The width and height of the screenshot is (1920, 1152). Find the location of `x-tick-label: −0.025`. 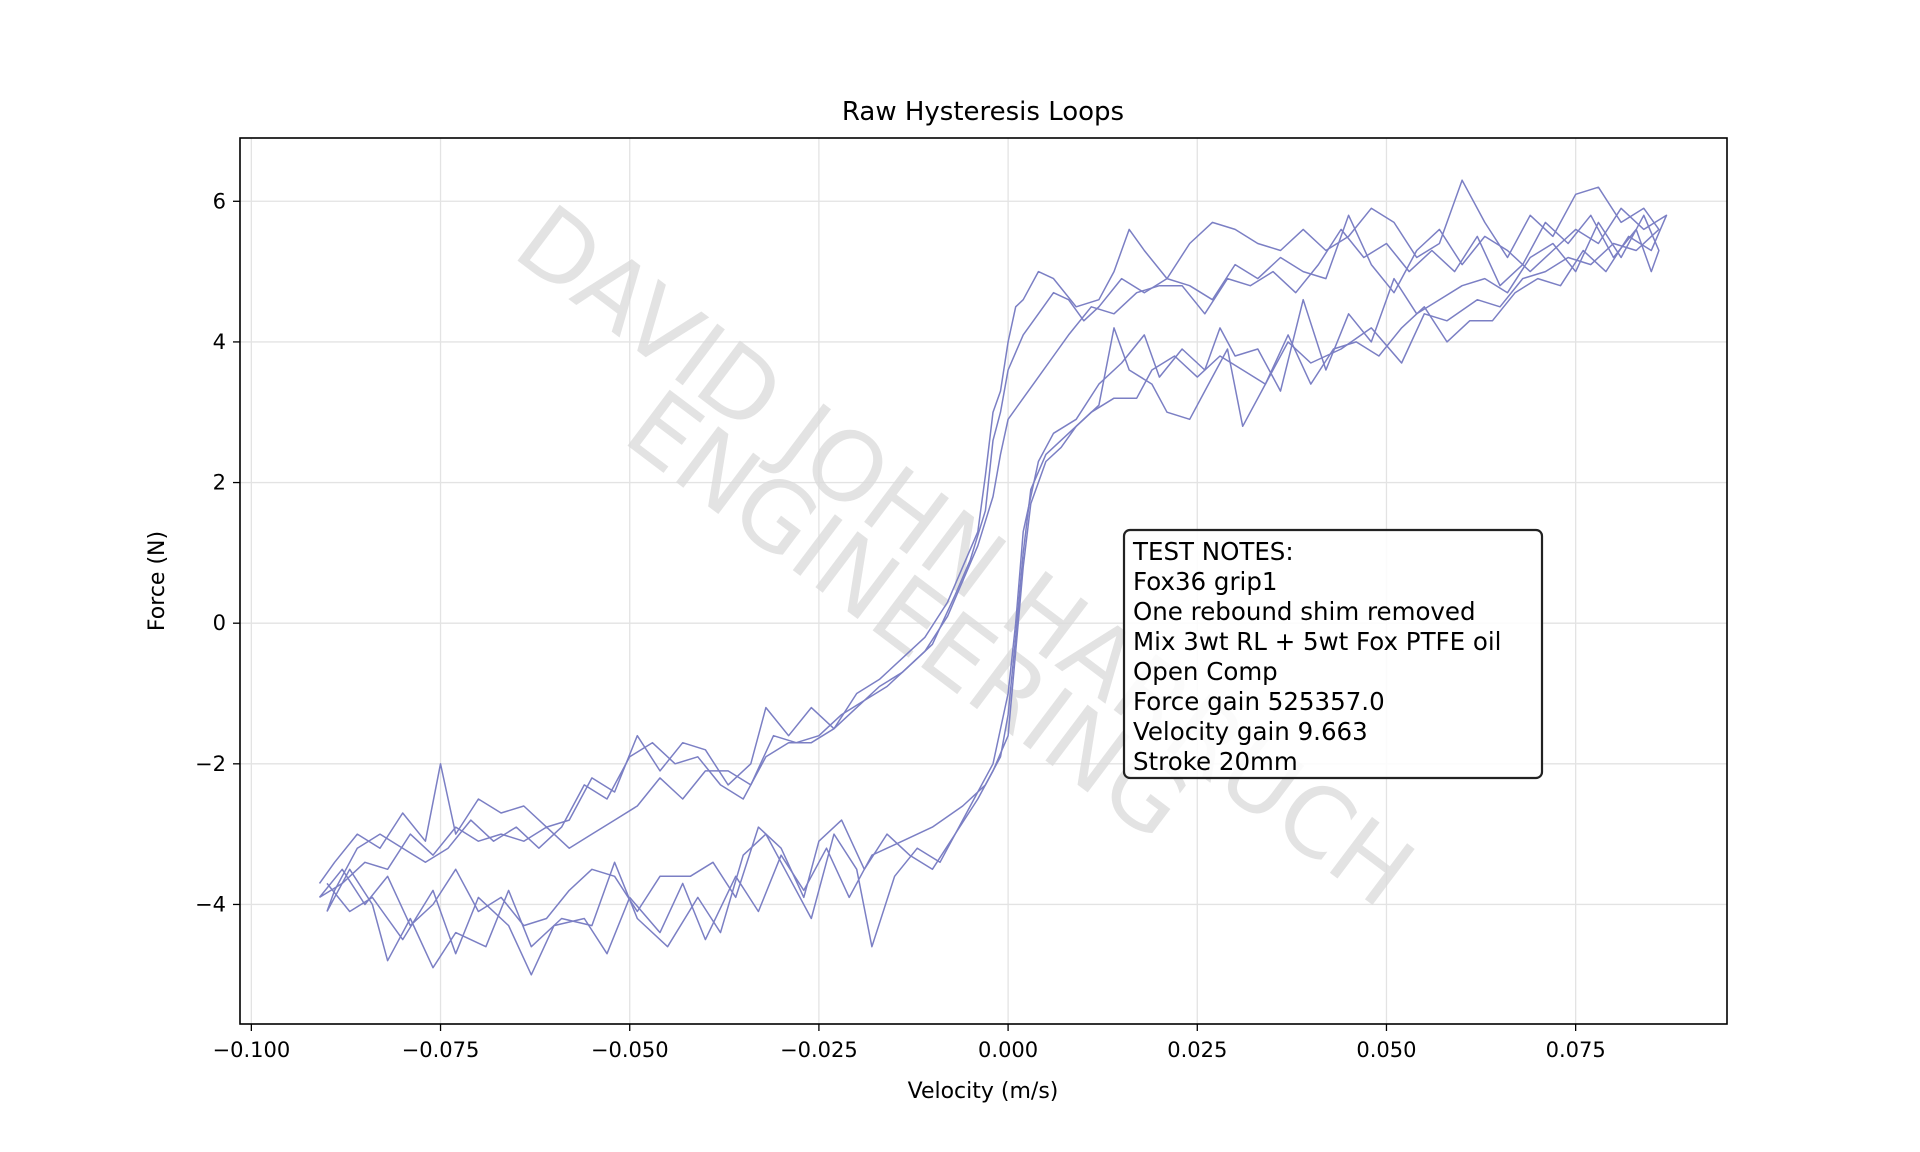

x-tick-label: −0.025 is located at coordinates (819, 1050).